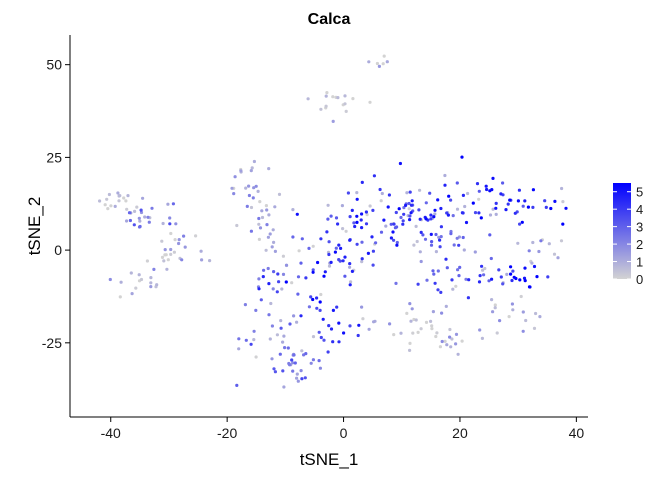 This screenshot has width=672, height=480. Describe the element at coordinates (628, 236) in the screenshot. I see `legend-ticks: 0 1 2 3 4 5` at that location.